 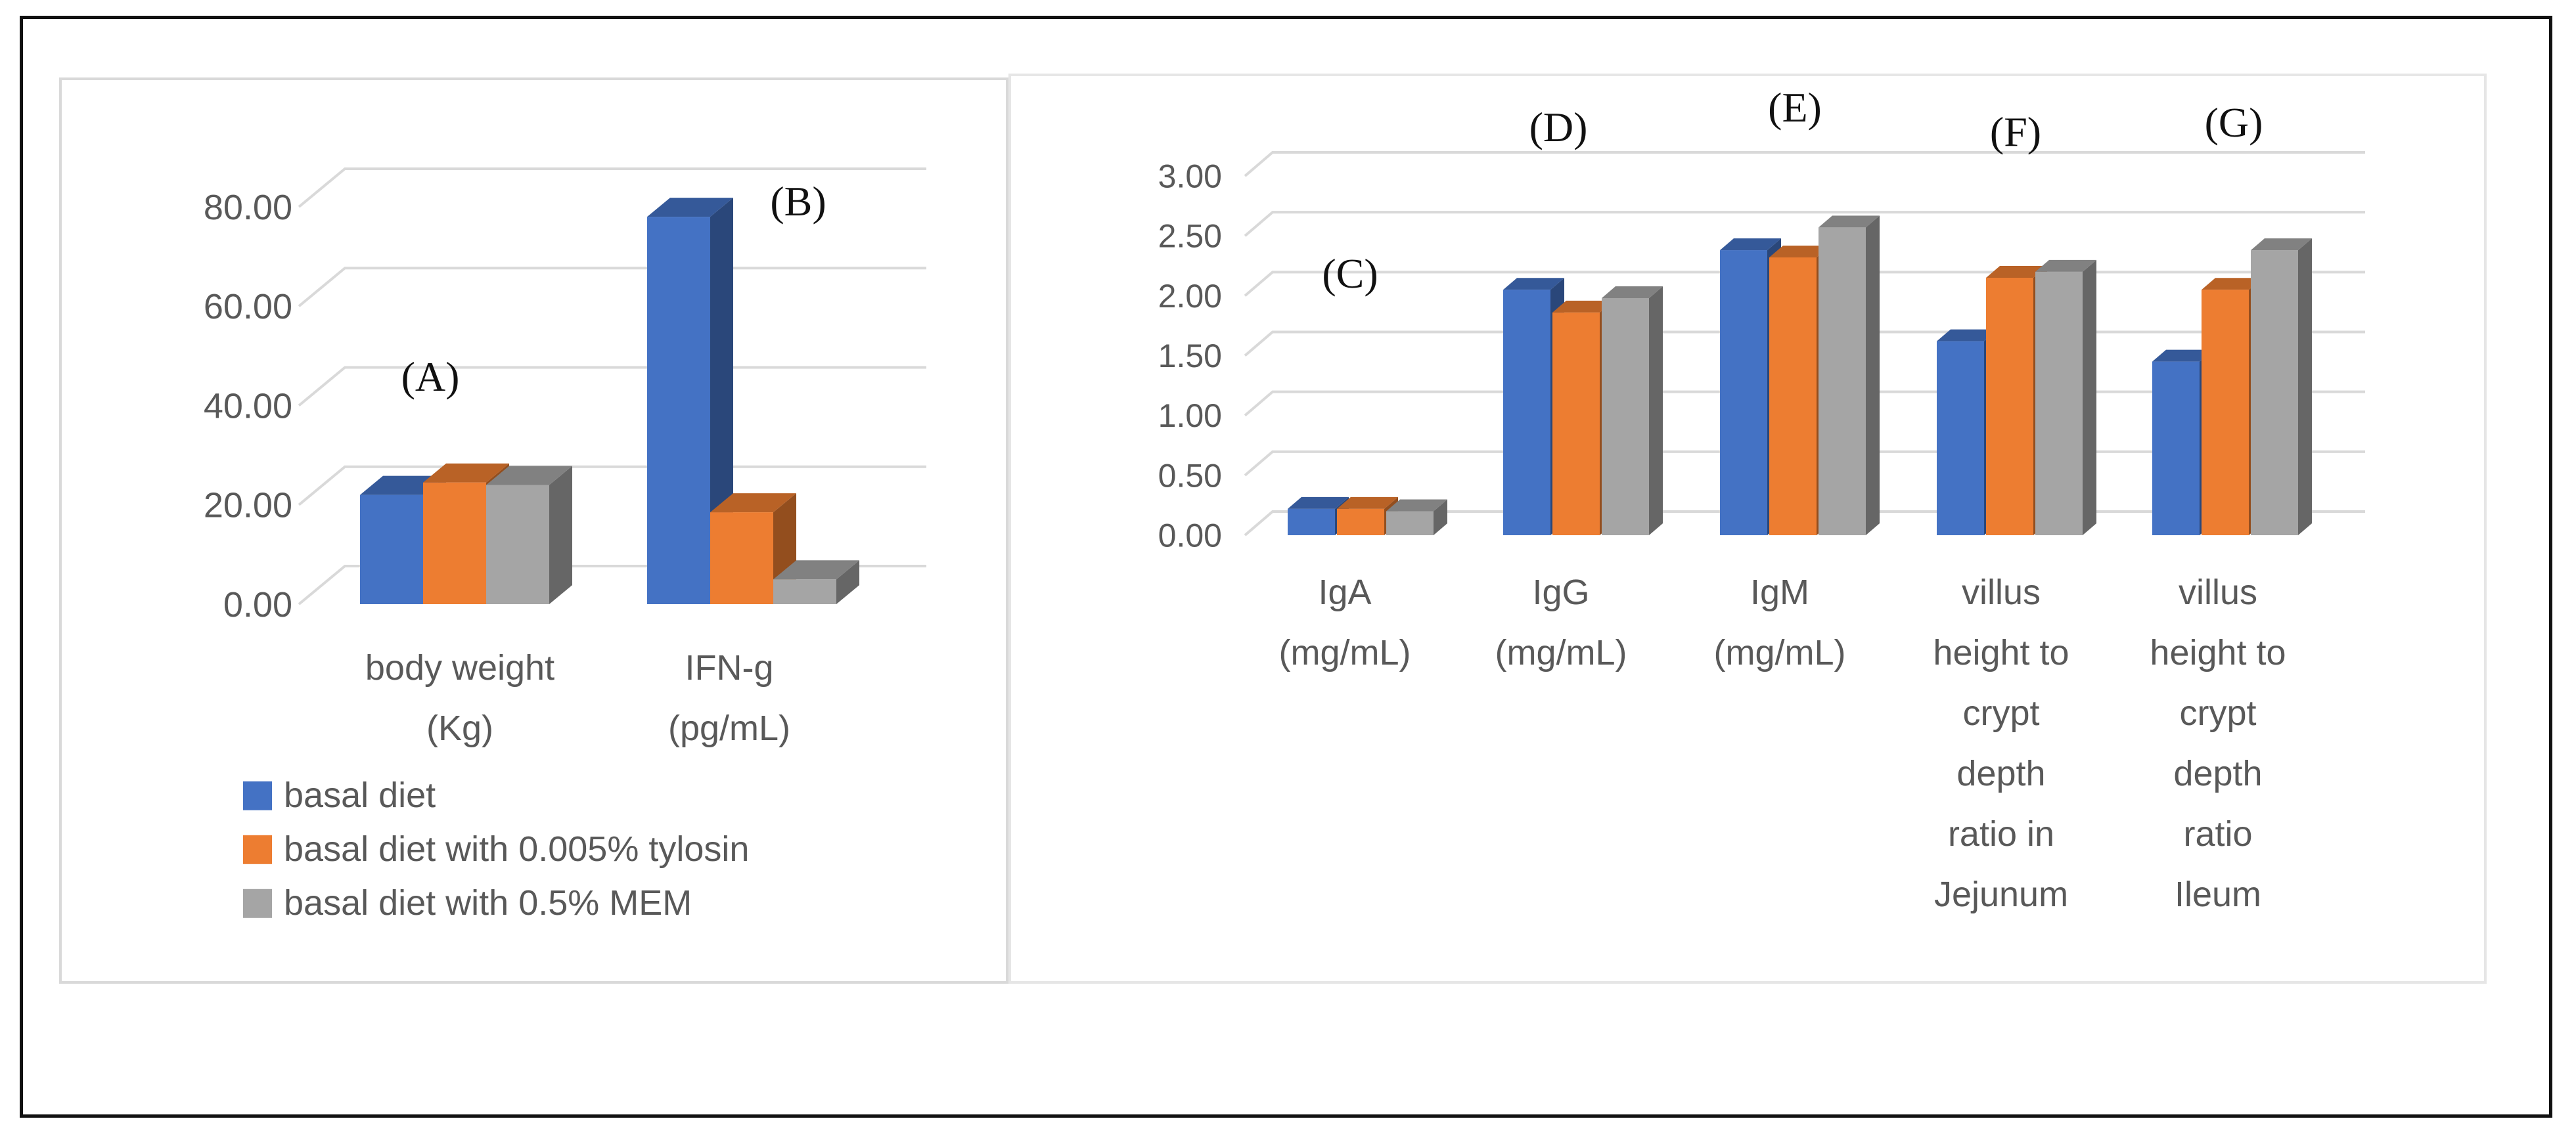 I want to click on right-panel-label-3: (F), so click(x=2015, y=132).